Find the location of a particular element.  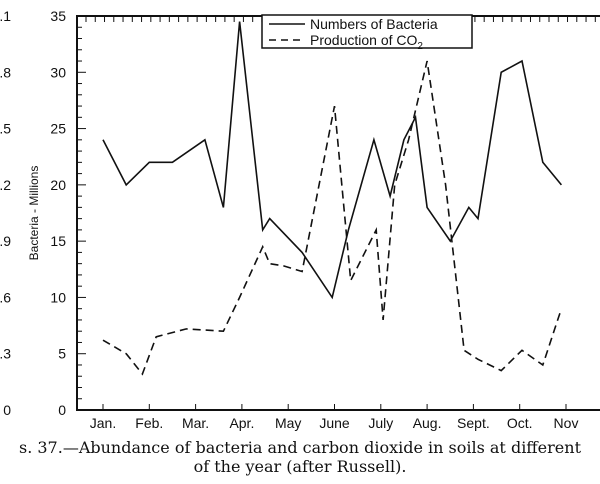

legend-label-co2: Production of CO2 is located at coordinates (366, 42).